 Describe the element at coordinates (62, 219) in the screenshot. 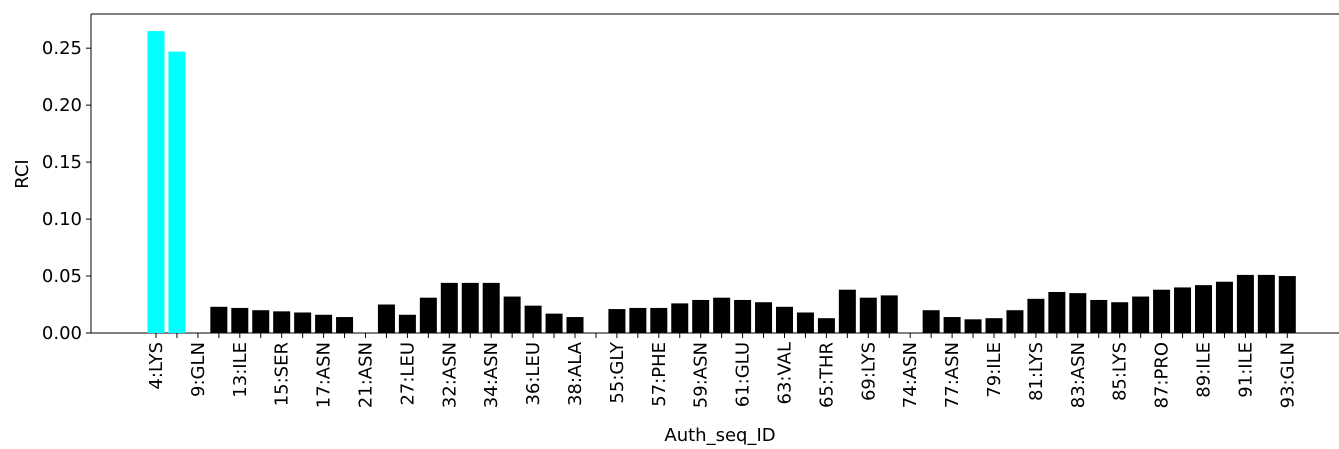

I see `y-tick-label: 0.10` at that location.